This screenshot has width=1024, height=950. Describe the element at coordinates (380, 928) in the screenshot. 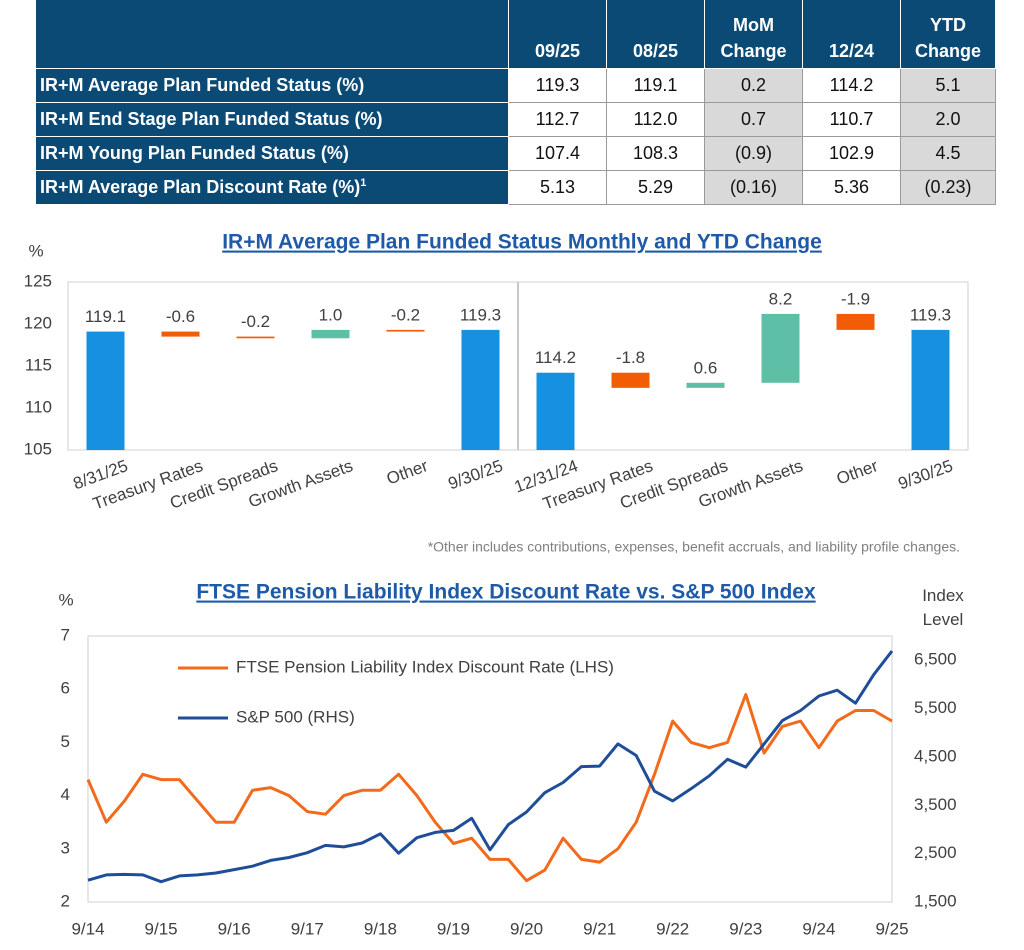

I see `x-tick-label: 9/18` at that location.